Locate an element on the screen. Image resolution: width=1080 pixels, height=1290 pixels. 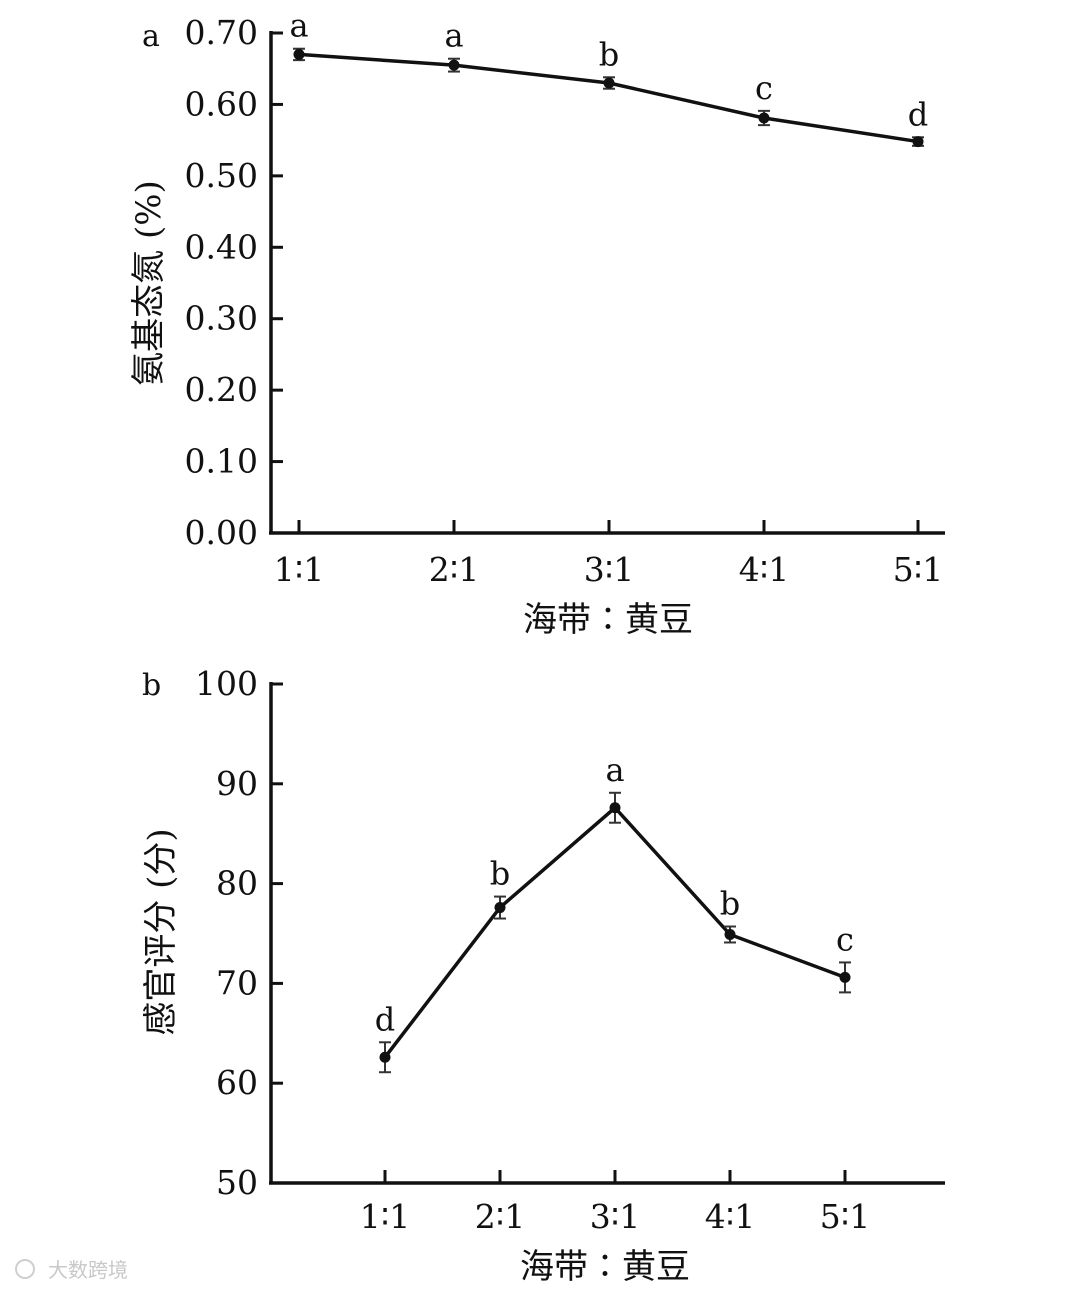
y-axis-title-b: 感官评分 (分) is located at coordinates (161, 931).